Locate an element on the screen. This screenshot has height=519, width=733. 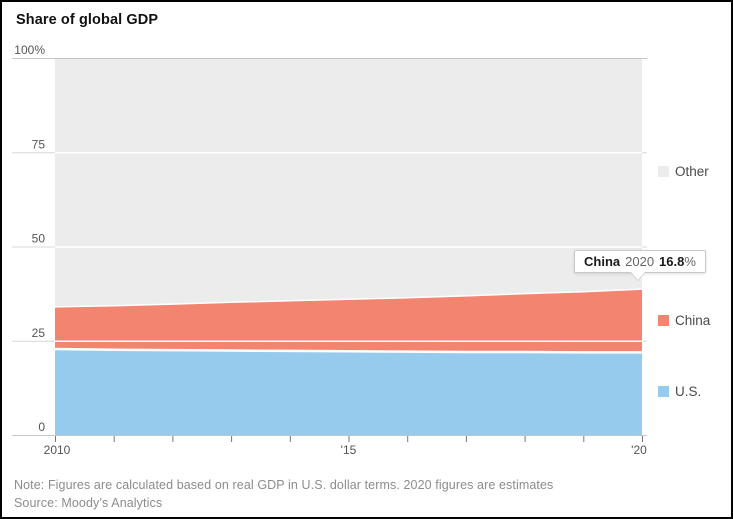
legend-swatch-china is located at coordinates (663, 320).